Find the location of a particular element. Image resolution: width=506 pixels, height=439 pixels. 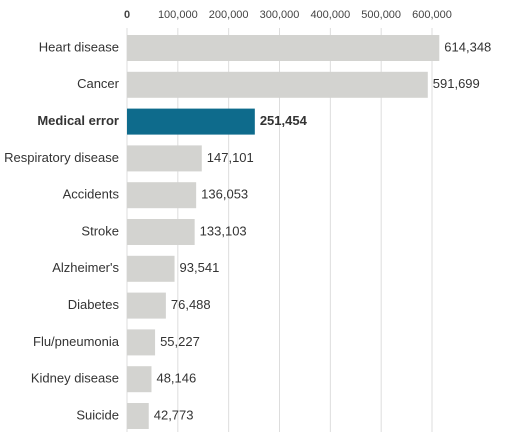

value-label: 48,146 is located at coordinates (176, 378).